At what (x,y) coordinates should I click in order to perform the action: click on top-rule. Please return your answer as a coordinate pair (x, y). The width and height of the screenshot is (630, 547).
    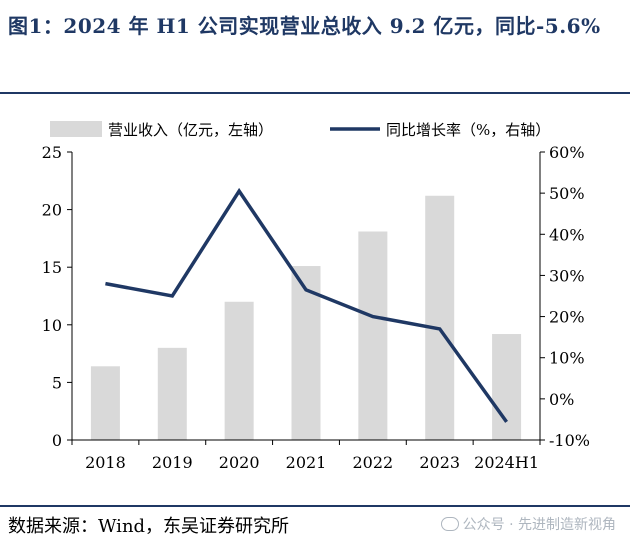
    Looking at the image, I should click on (315, 93).